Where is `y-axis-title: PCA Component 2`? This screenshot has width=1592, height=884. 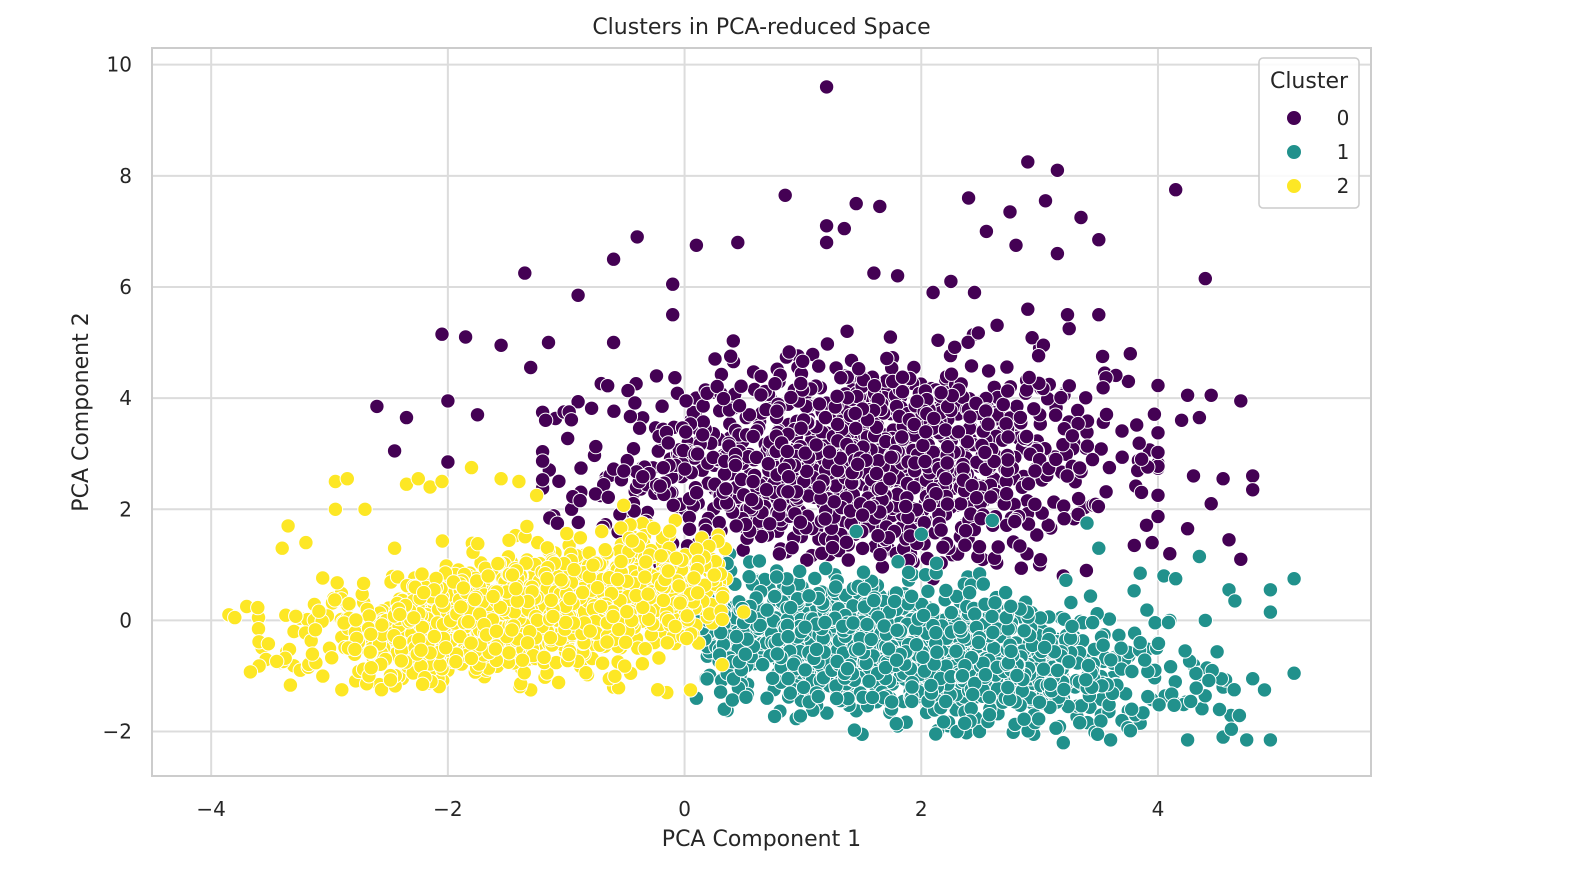 y-axis-title: PCA Component 2 is located at coordinates (81, 411).